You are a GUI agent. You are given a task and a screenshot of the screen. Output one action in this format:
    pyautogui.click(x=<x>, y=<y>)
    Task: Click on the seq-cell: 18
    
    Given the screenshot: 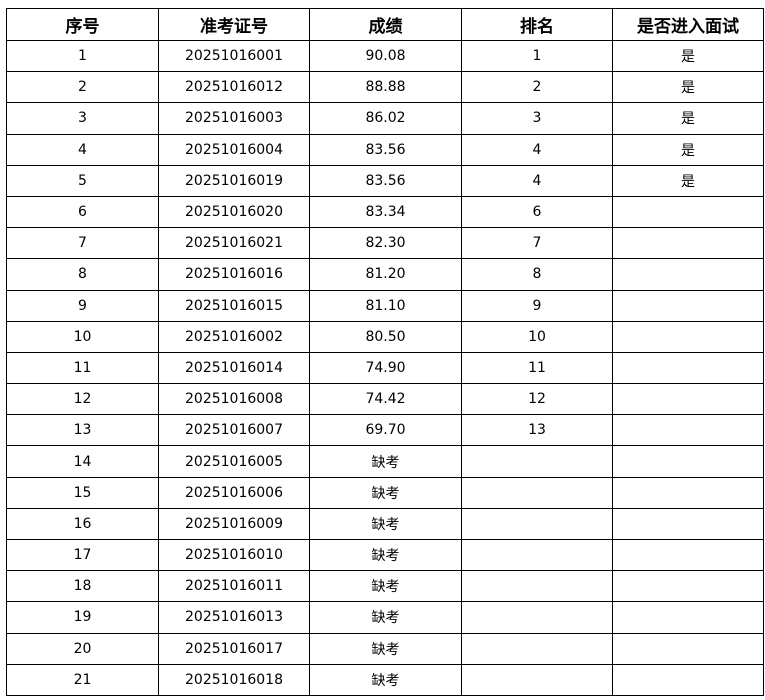 What is the action you would take?
    pyautogui.click(x=82, y=586)
    